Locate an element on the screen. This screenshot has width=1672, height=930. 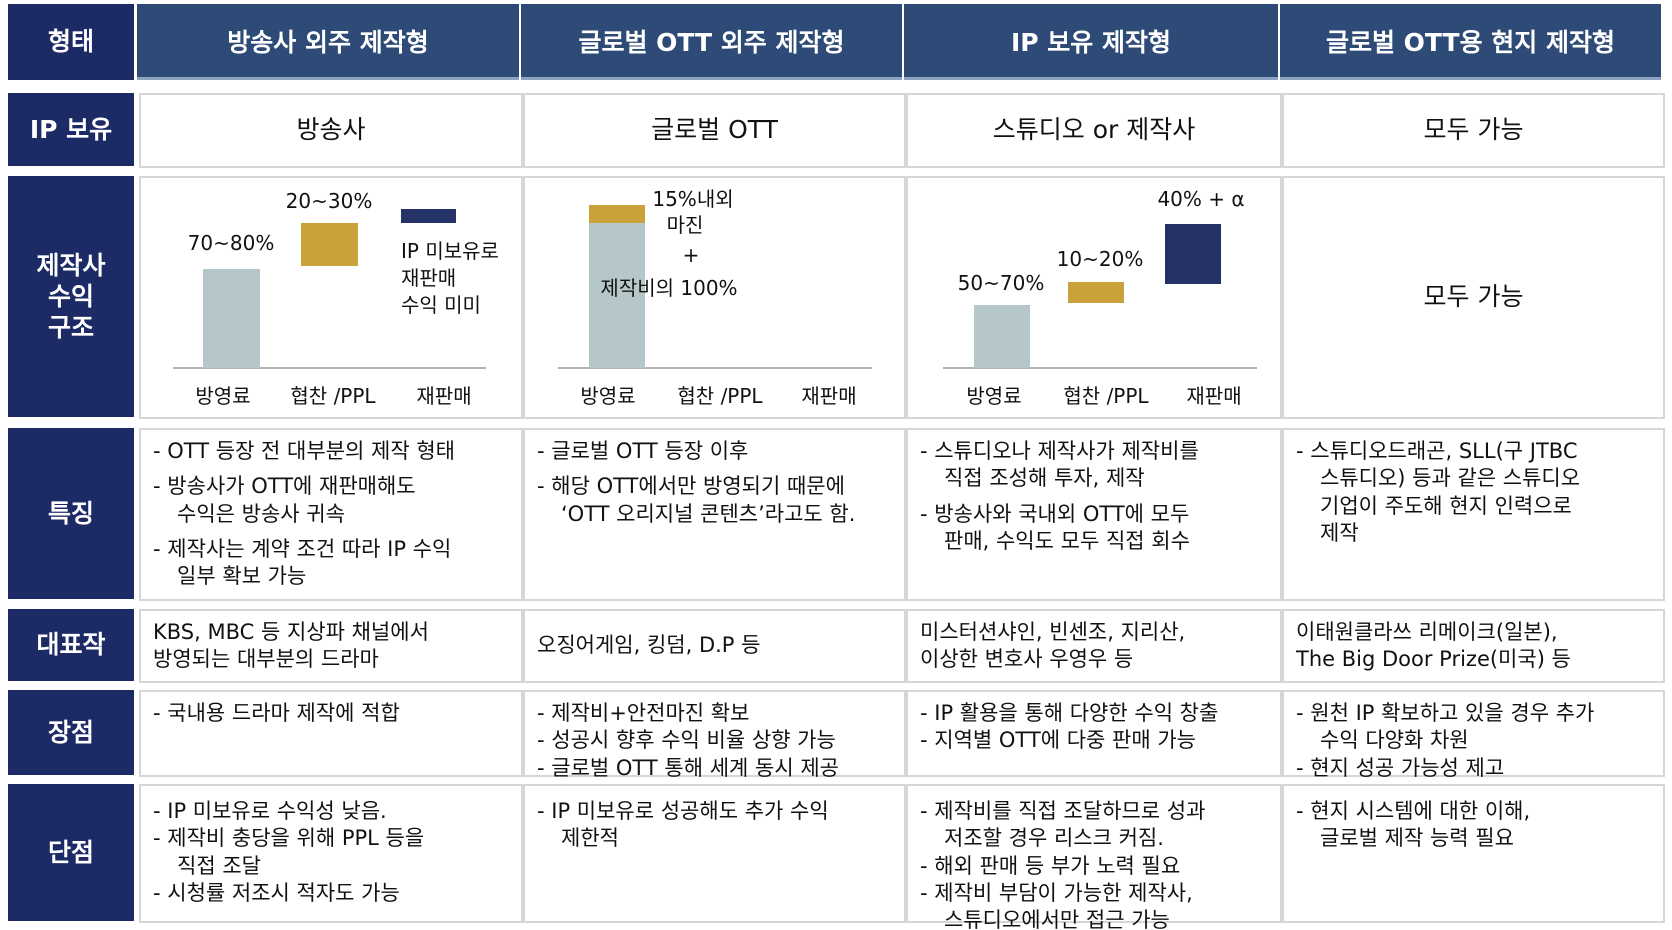
note: 재판매 is located at coordinates (428, 278).